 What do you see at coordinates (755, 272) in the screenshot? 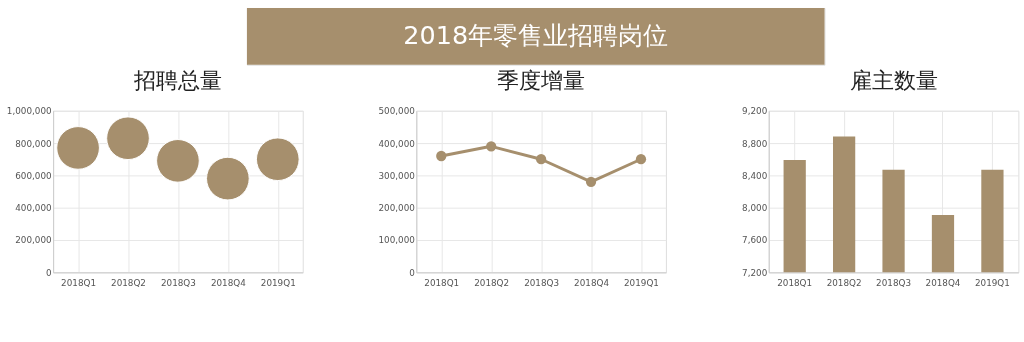
I see `y-tick-label: 7,200` at bounding box center [755, 272].